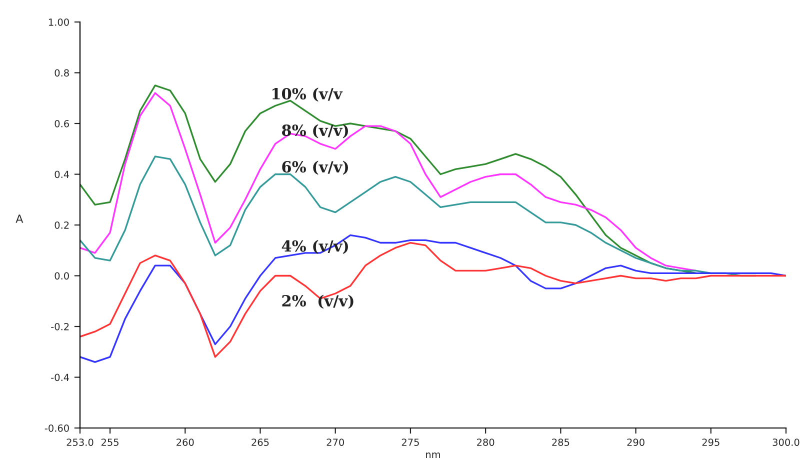 The height and width of the screenshot is (462, 805). Describe the element at coordinates (185, 442) in the screenshot. I see `x-tick-label: 260` at that location.